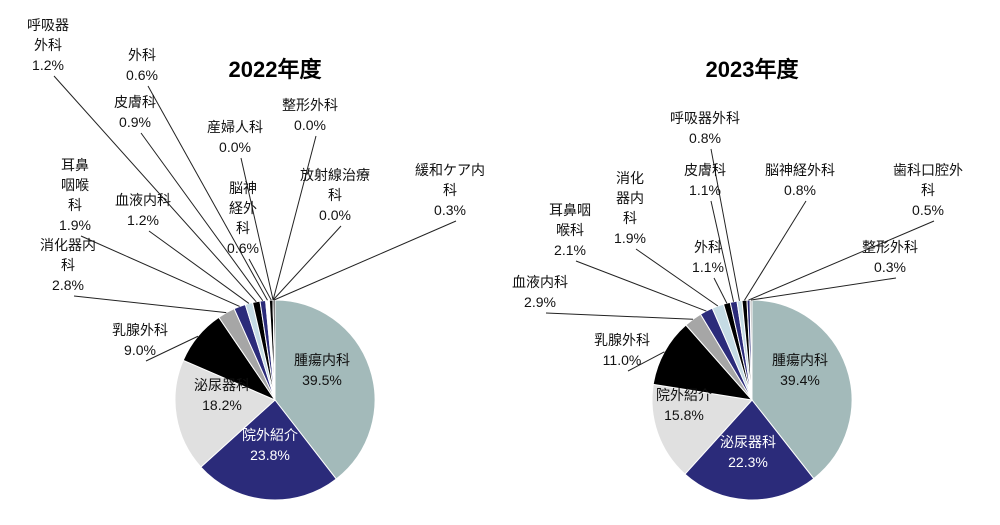  I want to click on value-label: 0.6%, so click(142, 75).